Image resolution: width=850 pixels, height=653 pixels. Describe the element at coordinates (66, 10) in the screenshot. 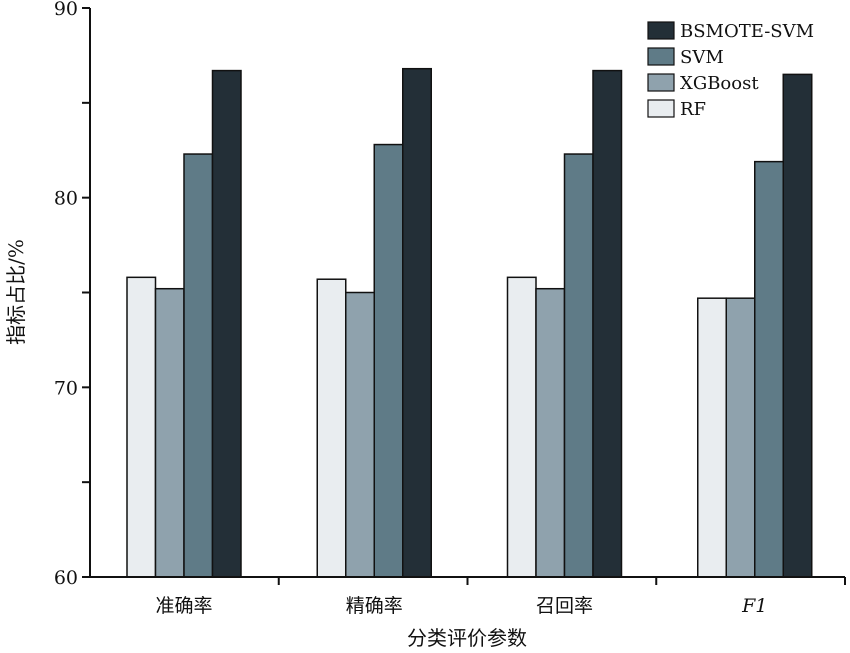

I see `y-tick-label: 90` at that location.